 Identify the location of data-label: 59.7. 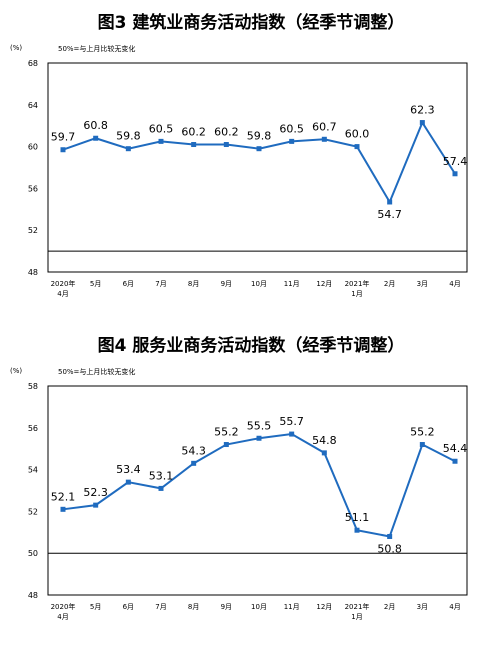
(63, 137).